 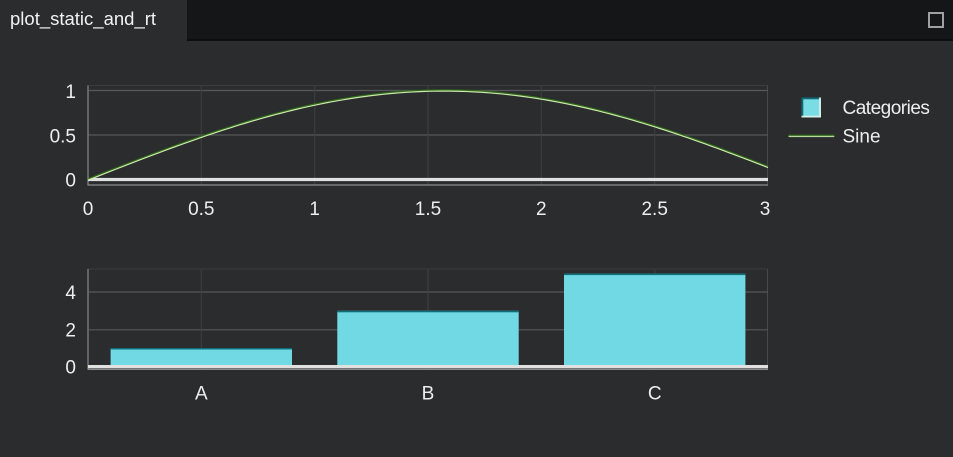 I want to click on svg-text: 2.5, so click(x=654, y=209).